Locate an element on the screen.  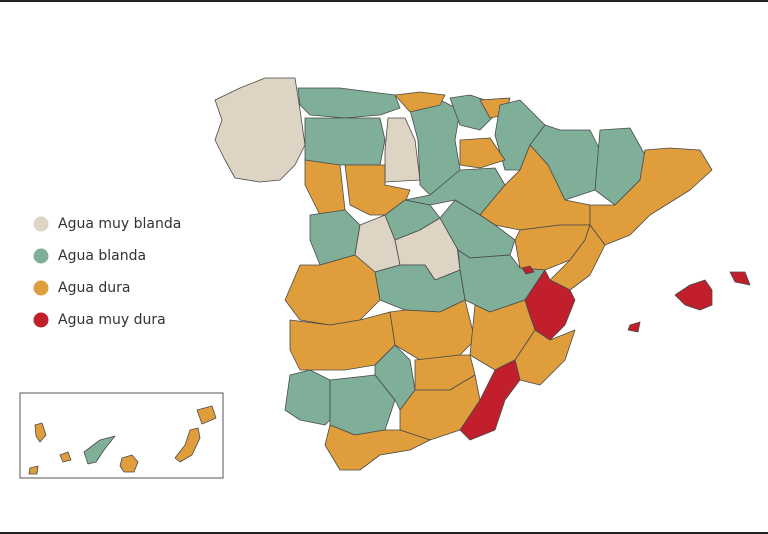
legend-label: Agua dura is located at coordinates (94, 288).